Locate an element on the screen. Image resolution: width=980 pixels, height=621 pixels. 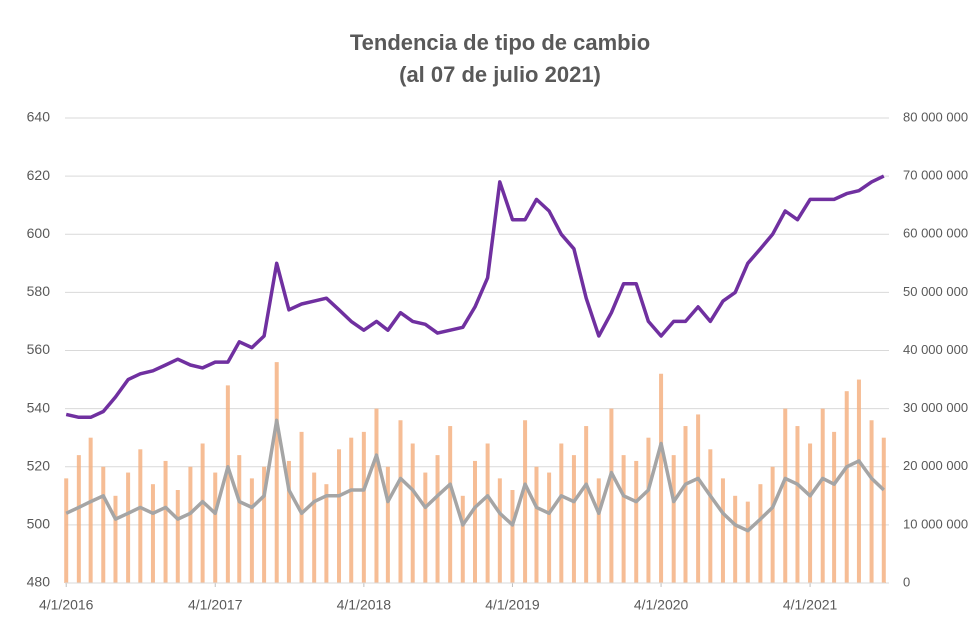
y2-tick-label: 50 000 000 is located at coordinates (935, 291).